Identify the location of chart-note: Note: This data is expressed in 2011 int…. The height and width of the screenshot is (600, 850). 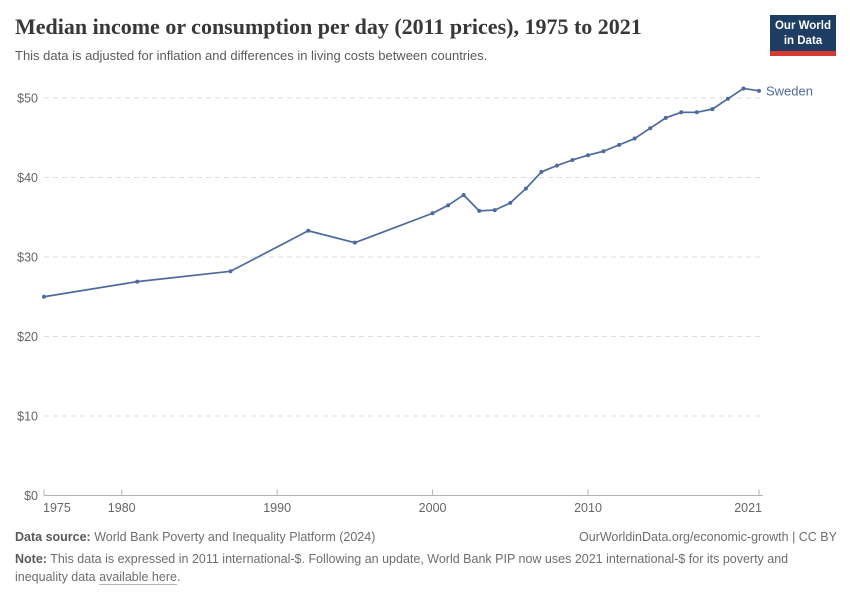
(426, 568).